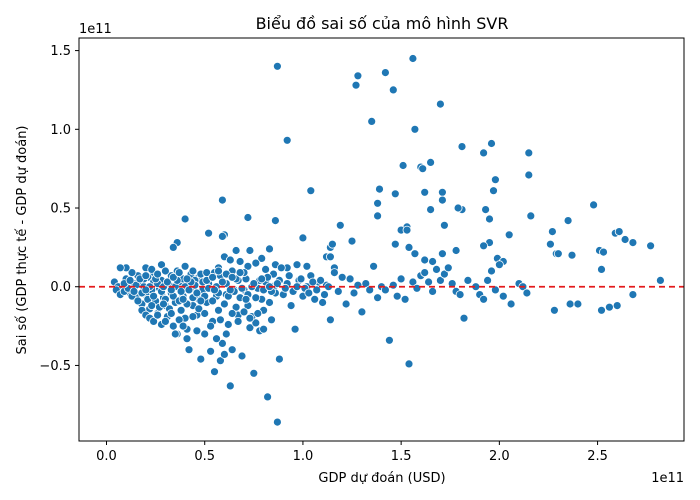  I want to click on x-tick-label: 0.0, so click(106, 456).